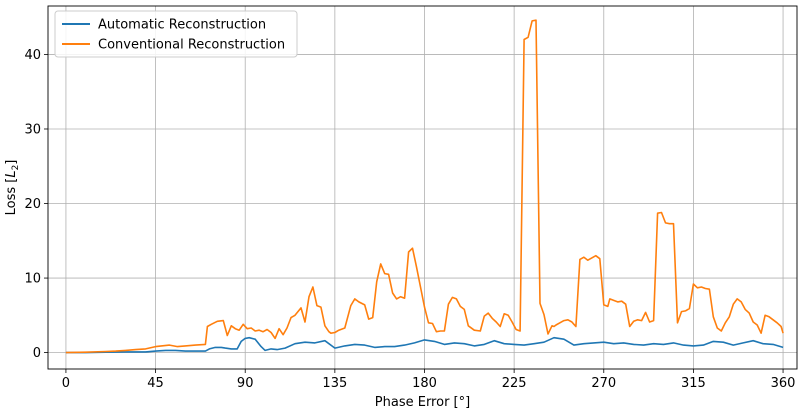  What do you see at coordinates (191, 45) in the screenshot?
I see `legend-label-conventional: Conventional Reconstruction` at bounding box center [191, 45].